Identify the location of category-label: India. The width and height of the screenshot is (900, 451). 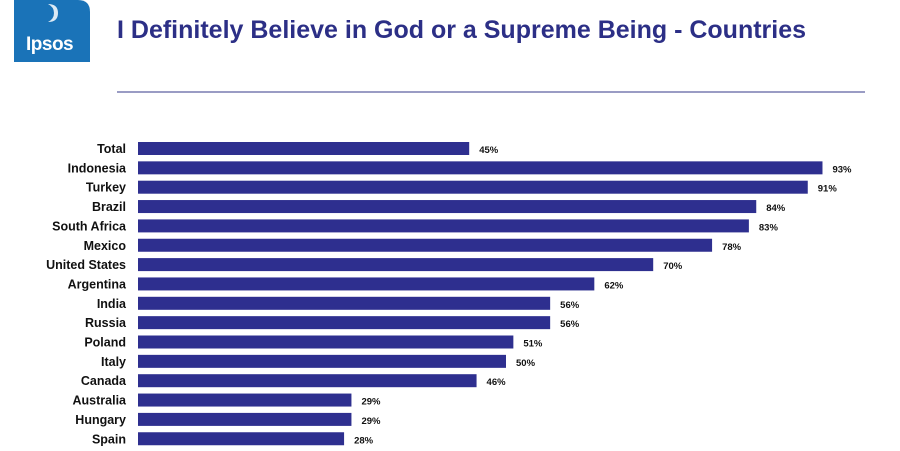
(112, 304).